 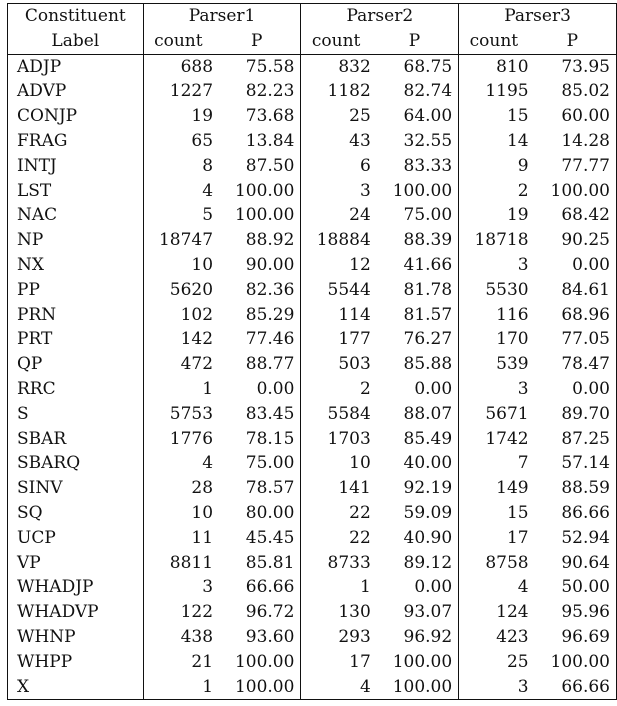 What do you see at coordinates (349, 562) in the screenshot?
I see `parser2-count-cell: 8733` at bounding box center [349, 562].